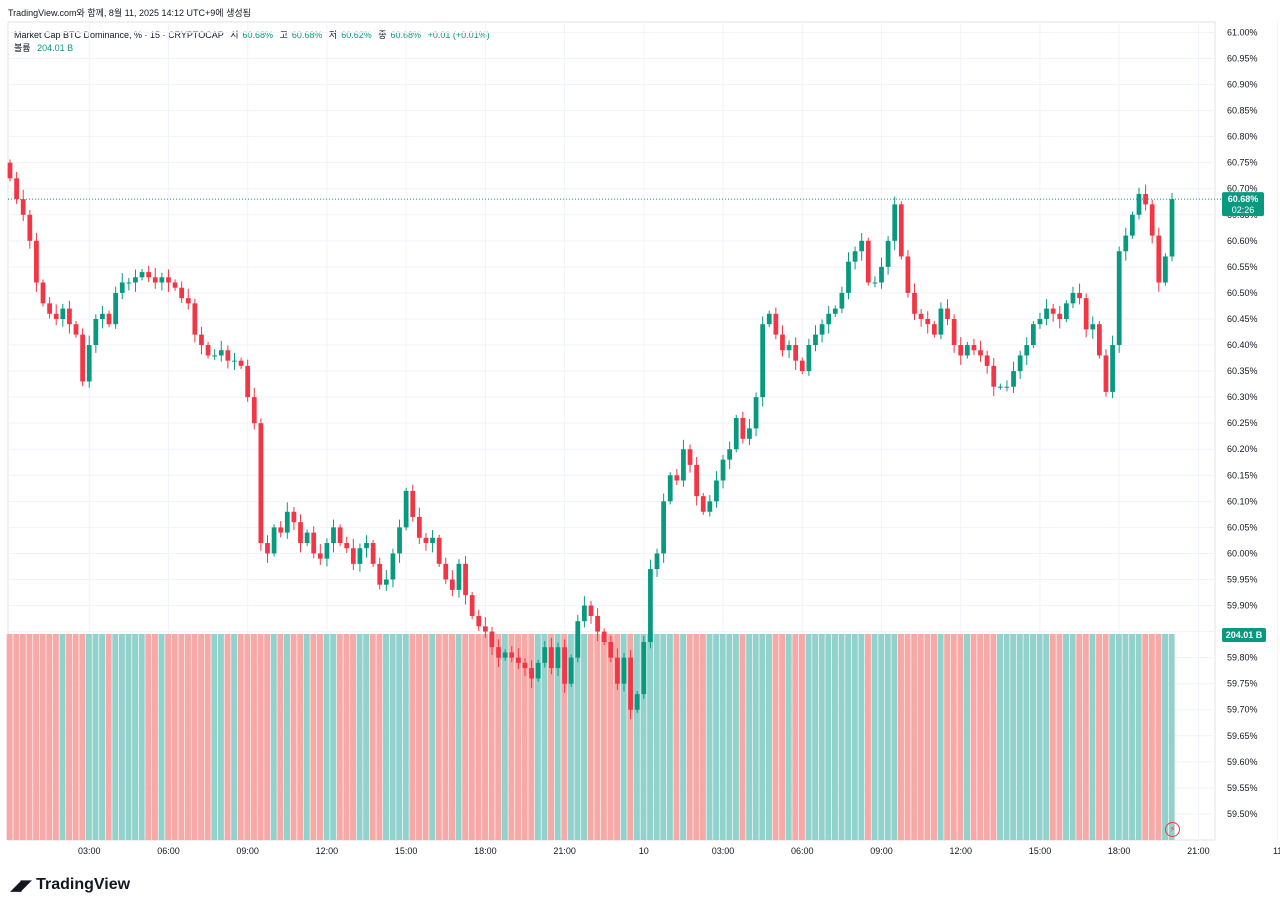 This screenshot has height=909, width=1280. What do you see at coordinates (70, 885) in the screenshot?
I see `tradingview-logo: ◢◤ TradingView` at bounding box center [70, 885].